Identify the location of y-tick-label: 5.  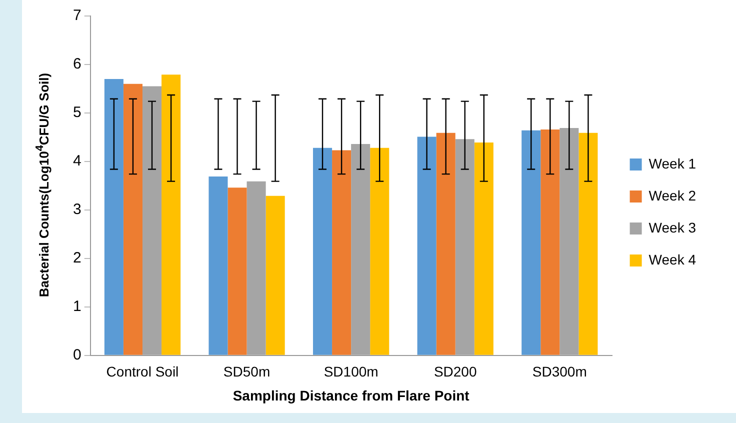
(77, 113).